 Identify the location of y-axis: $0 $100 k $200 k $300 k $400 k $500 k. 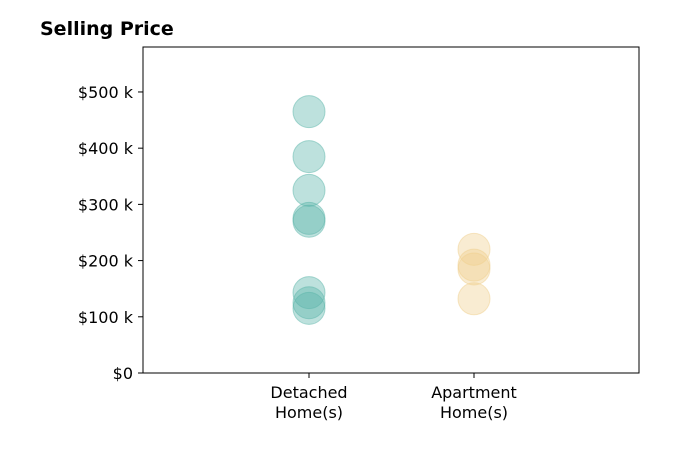
(110, 233).